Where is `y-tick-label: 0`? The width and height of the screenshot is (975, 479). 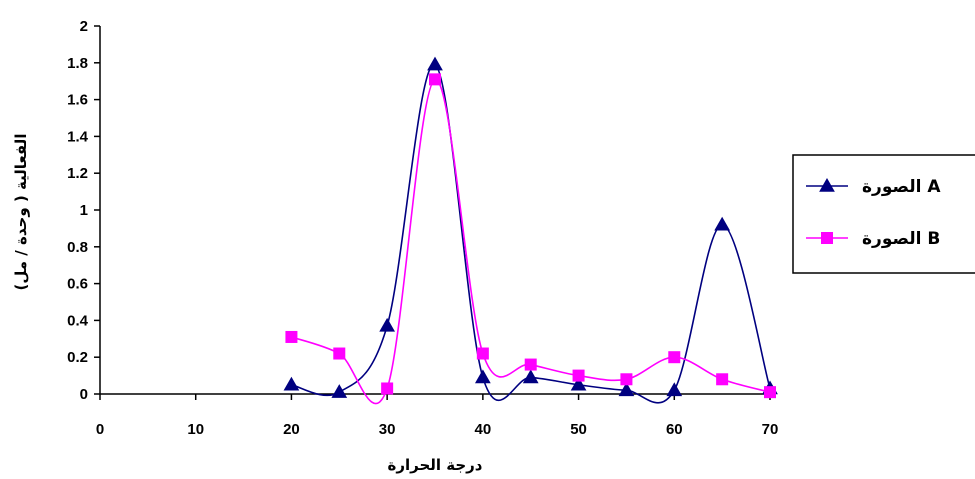
y-tick-label: 0 is located at coordinates (84, 394).